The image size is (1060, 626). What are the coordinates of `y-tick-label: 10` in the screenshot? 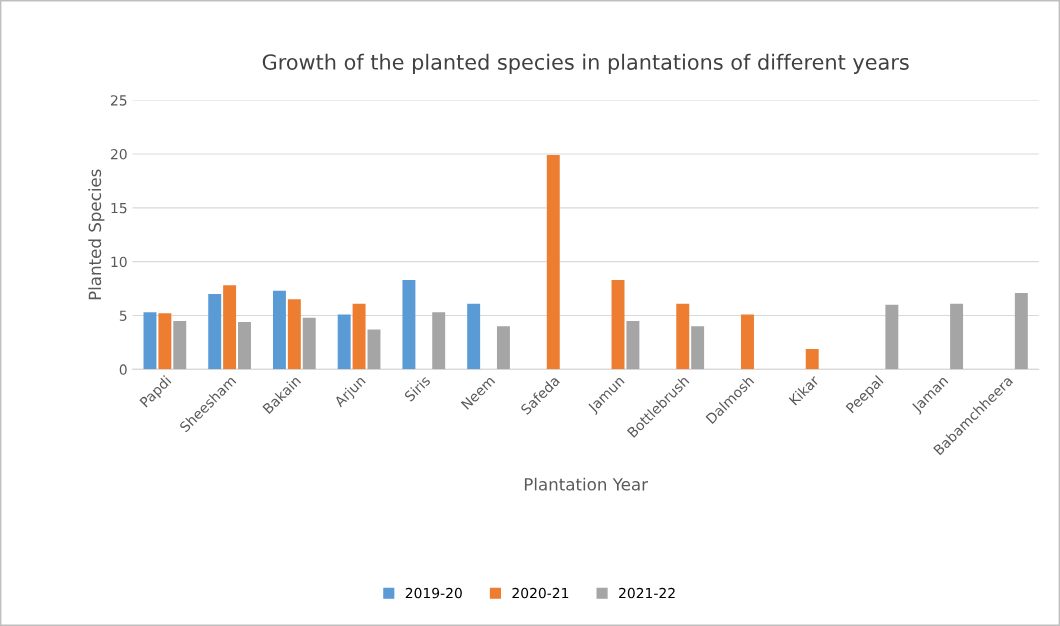 It's located at (119, 262).